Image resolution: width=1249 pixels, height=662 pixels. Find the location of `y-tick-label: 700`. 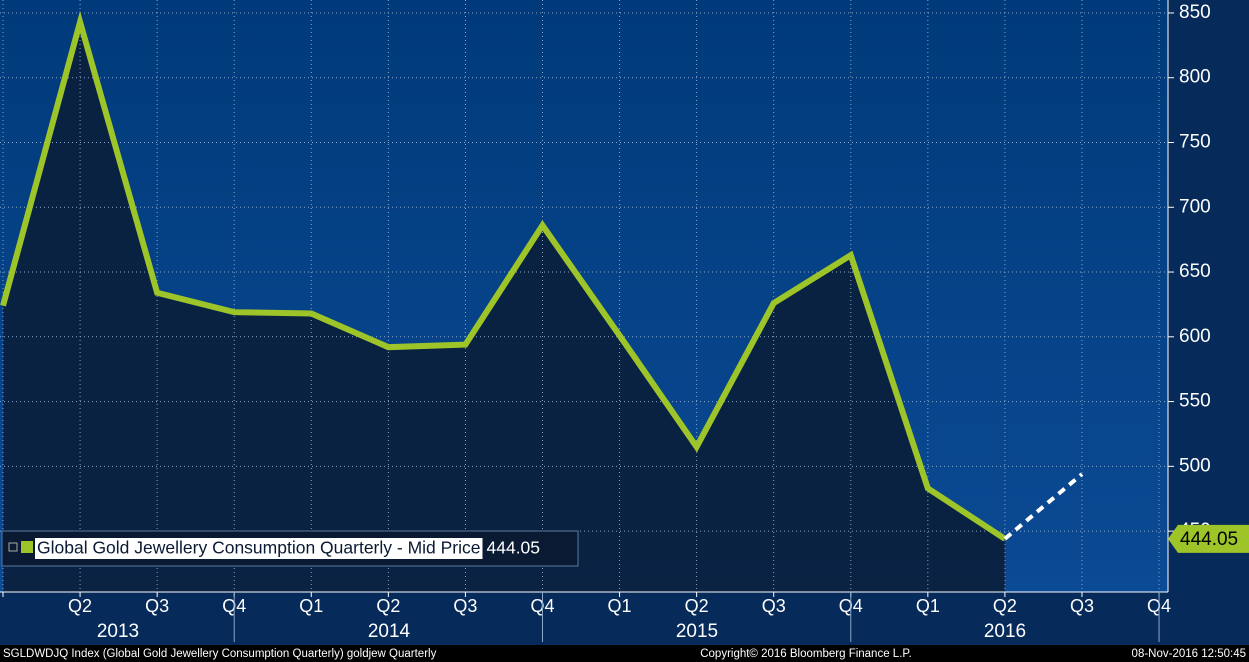

y-tick-label: 700 is located at coordinates (1195, 206).